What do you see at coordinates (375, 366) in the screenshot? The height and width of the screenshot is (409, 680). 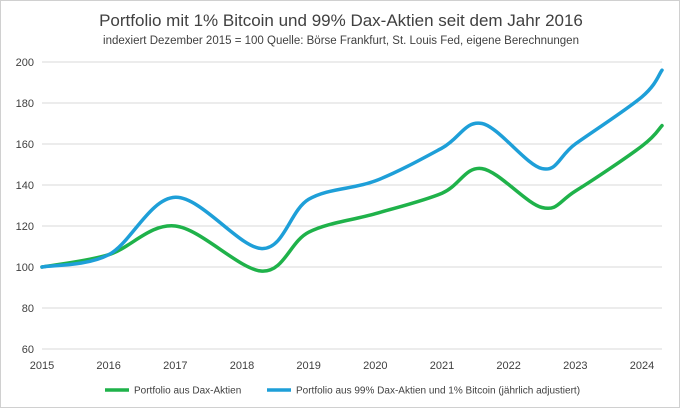 I see `x-tick-label: 2020` at bounding box center [375, 366].